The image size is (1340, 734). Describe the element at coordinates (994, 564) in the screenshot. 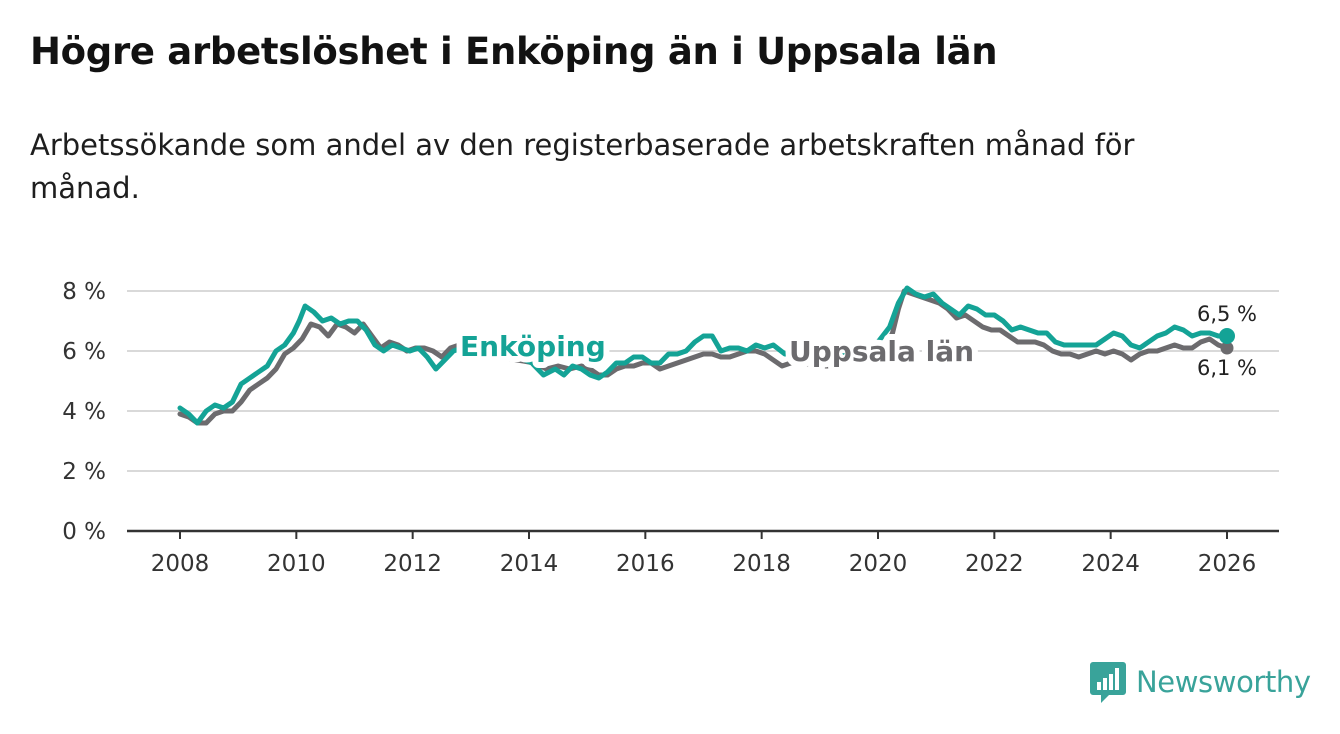

I see `x-tick-label: 2022` at that location.